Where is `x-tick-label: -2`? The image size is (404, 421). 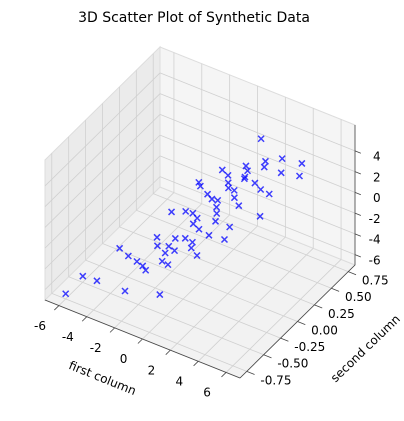
x-tick-label: -2 is located at coordinates (96, 348).